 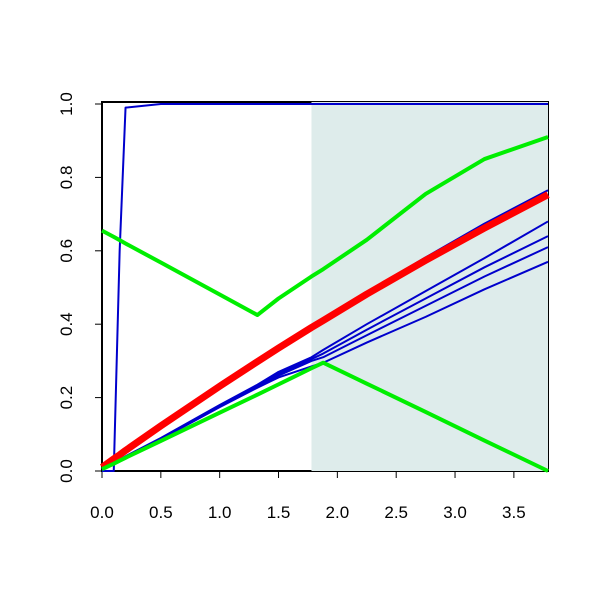 What do you see at coordinates (66, 251) in the screenshot?
I see `y-tick-label: 0.6` at bounding box center [66, 251].